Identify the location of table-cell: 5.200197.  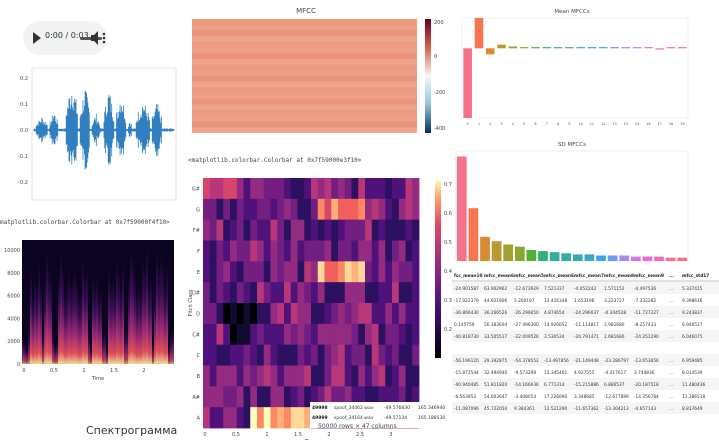
(524, 301).